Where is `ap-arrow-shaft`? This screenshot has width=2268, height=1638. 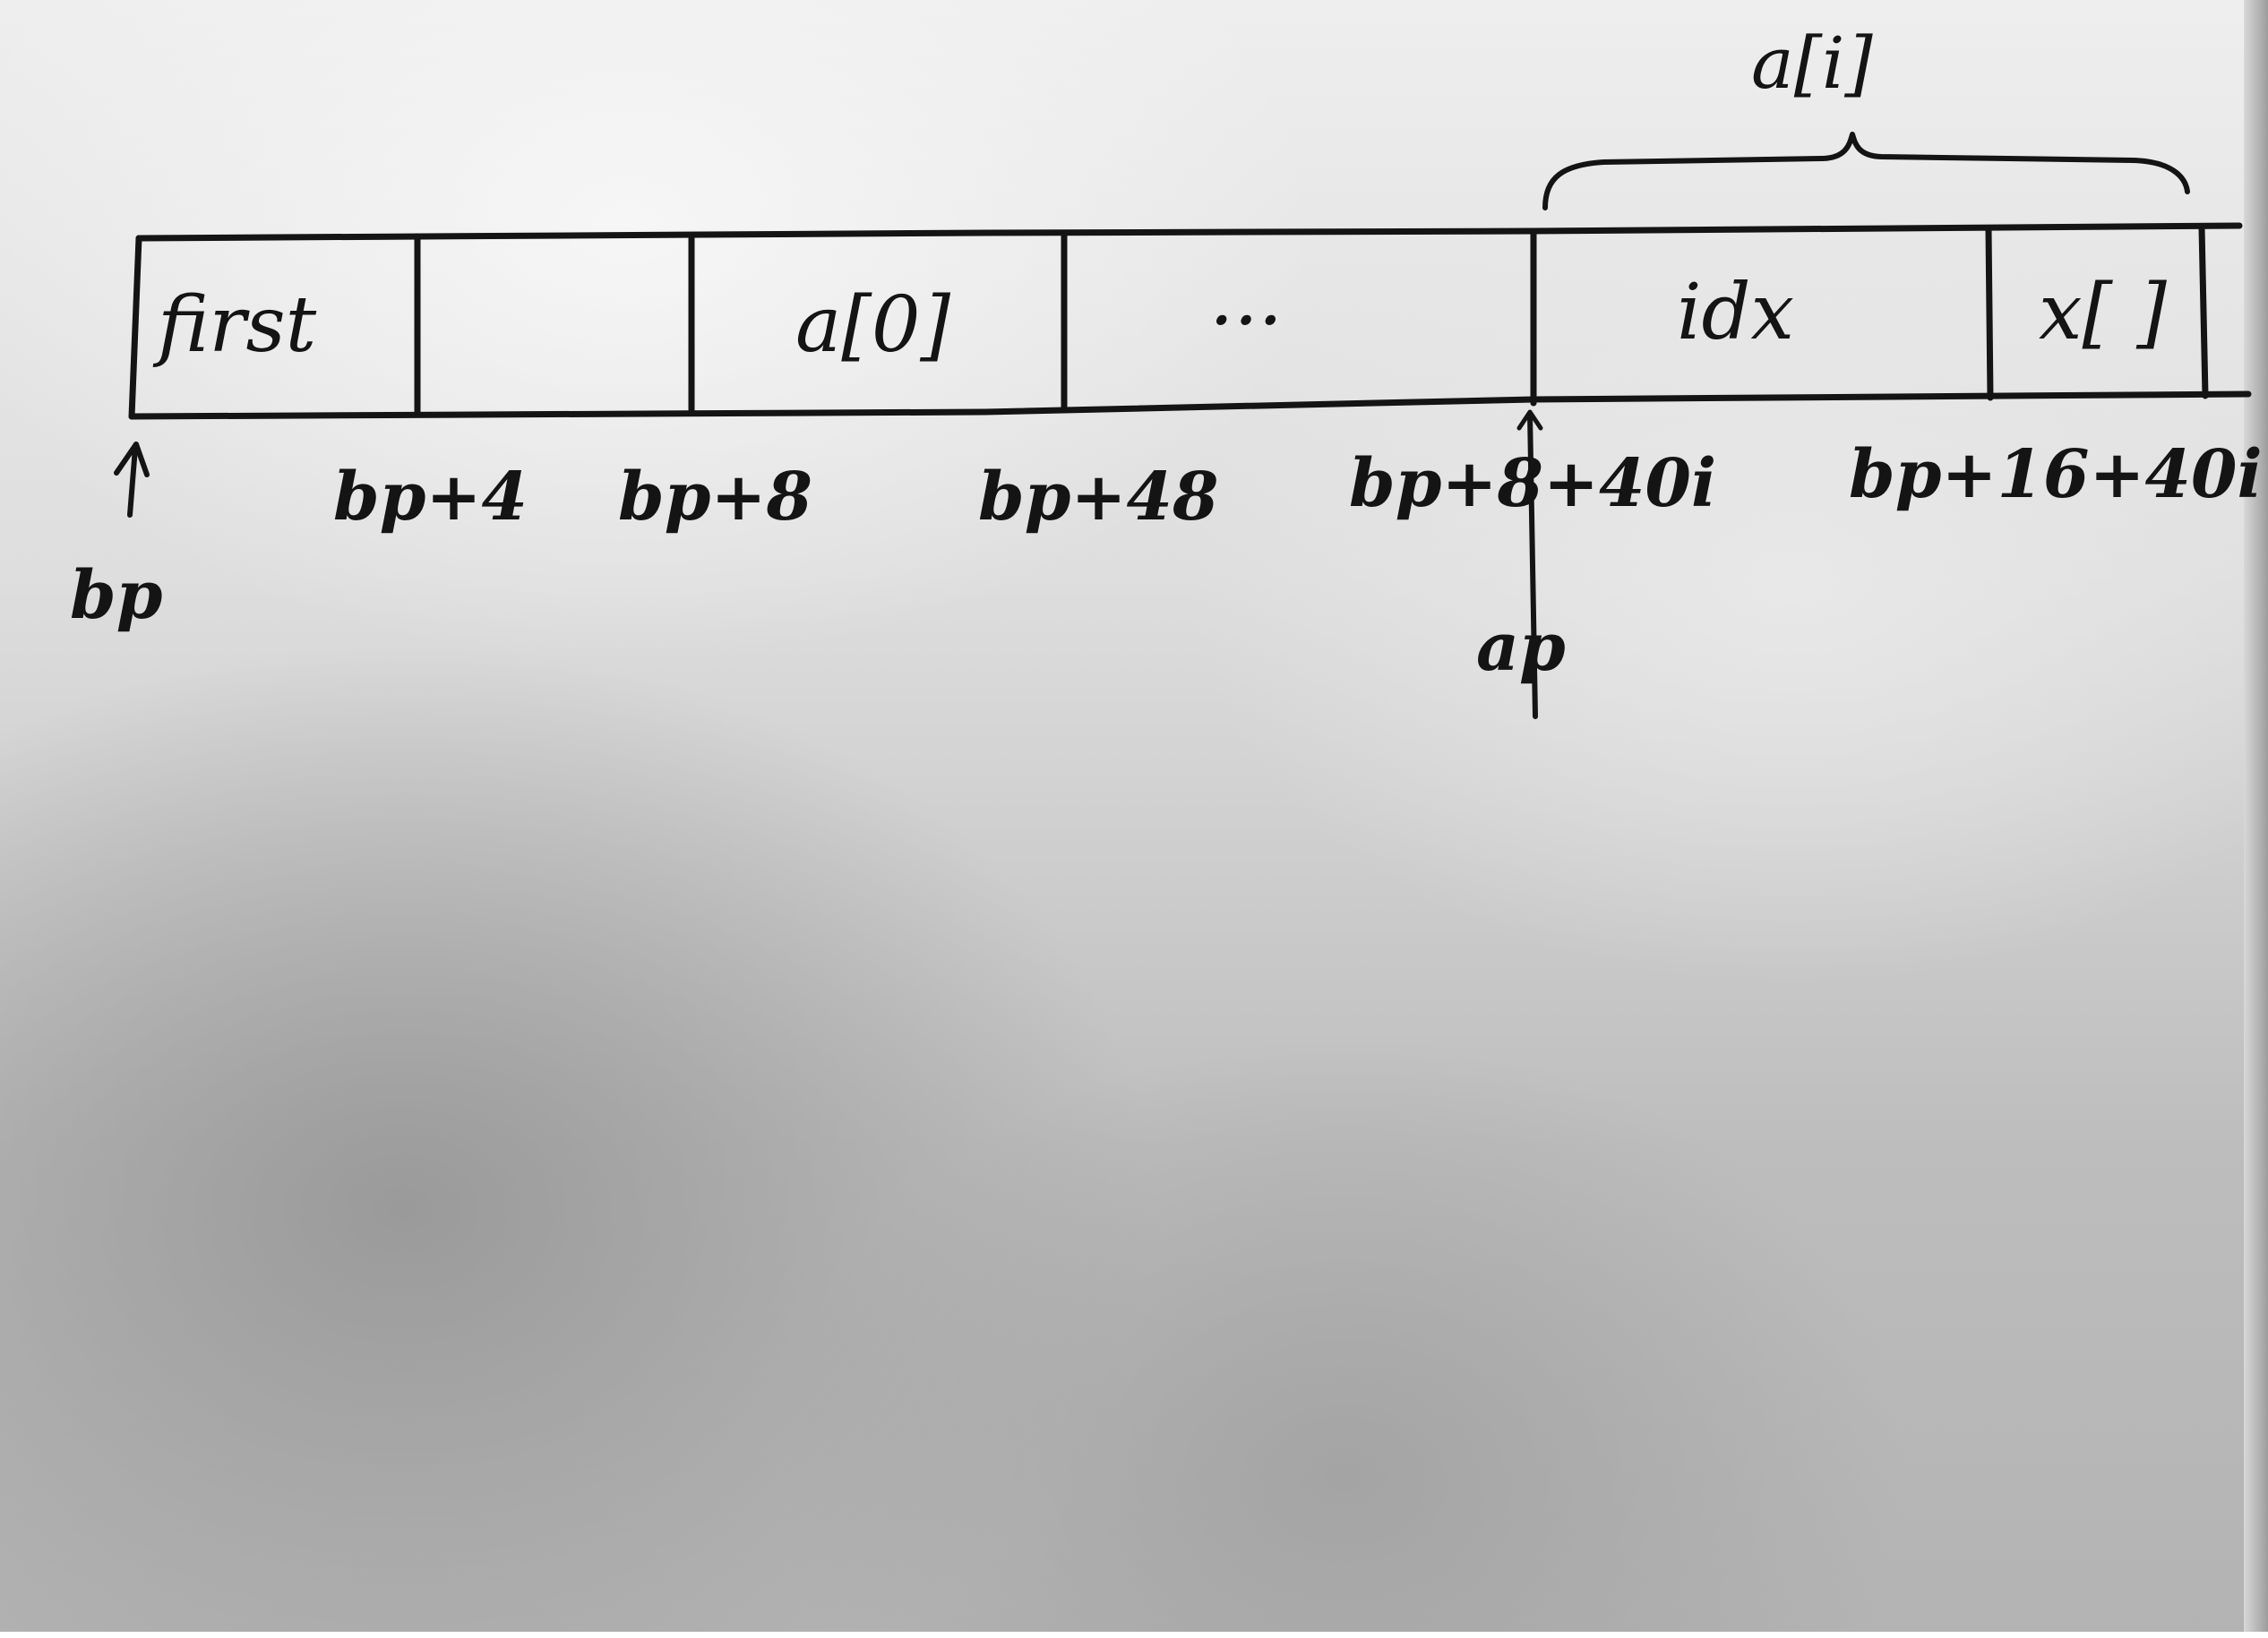
ap-arrow-shaft is located at coordinates (1533, 565).